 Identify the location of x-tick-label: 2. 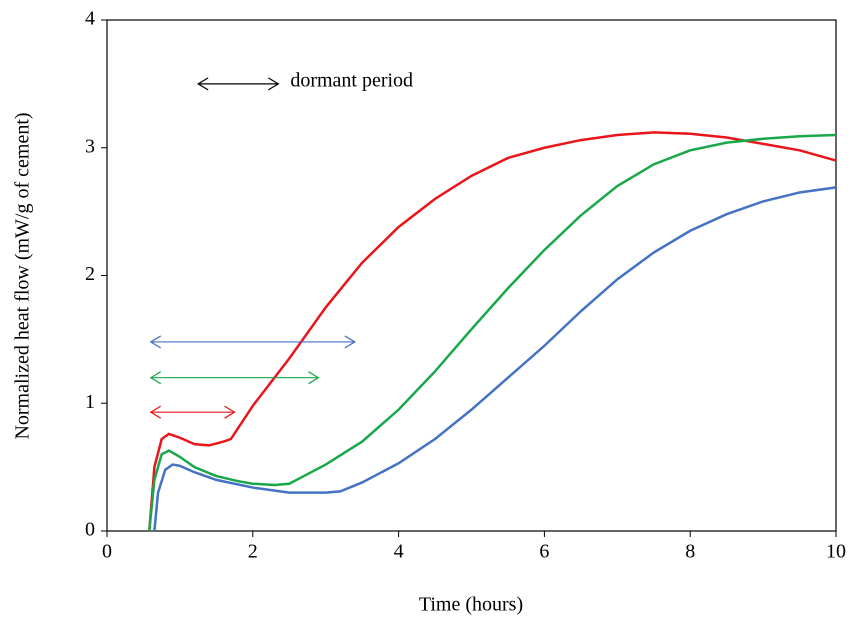
(253, 552).